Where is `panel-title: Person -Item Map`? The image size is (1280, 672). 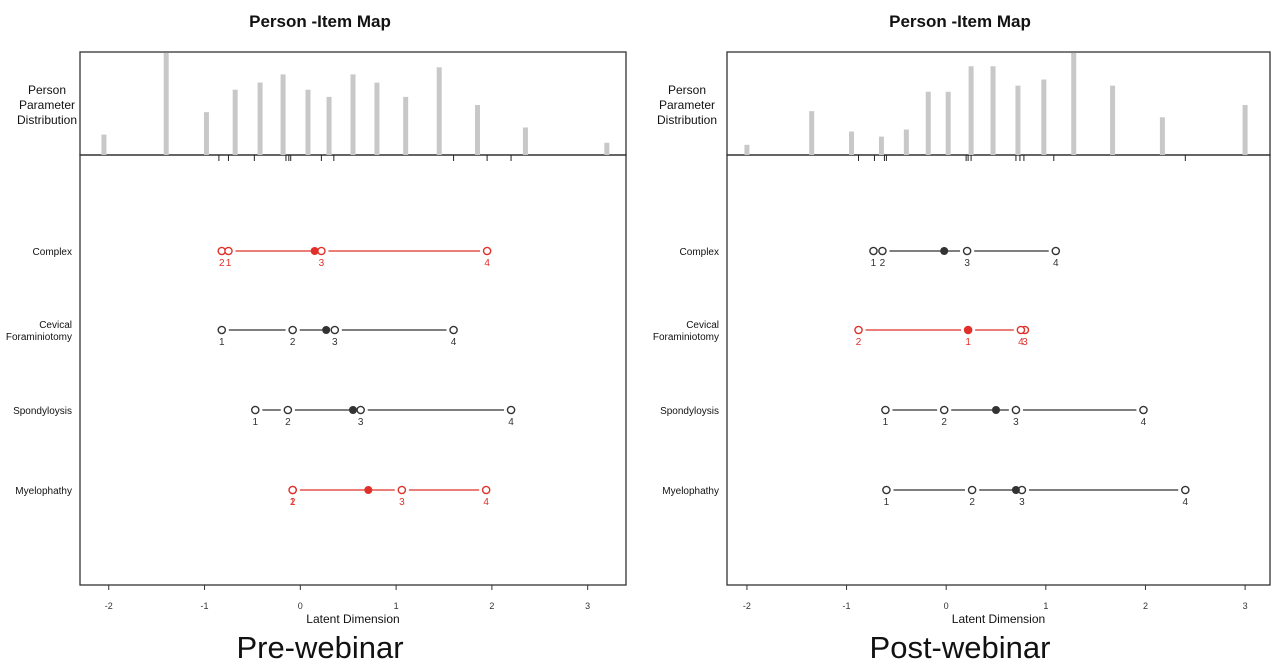 panel-title: Person -Item Map is located at coordinates (320, 21).